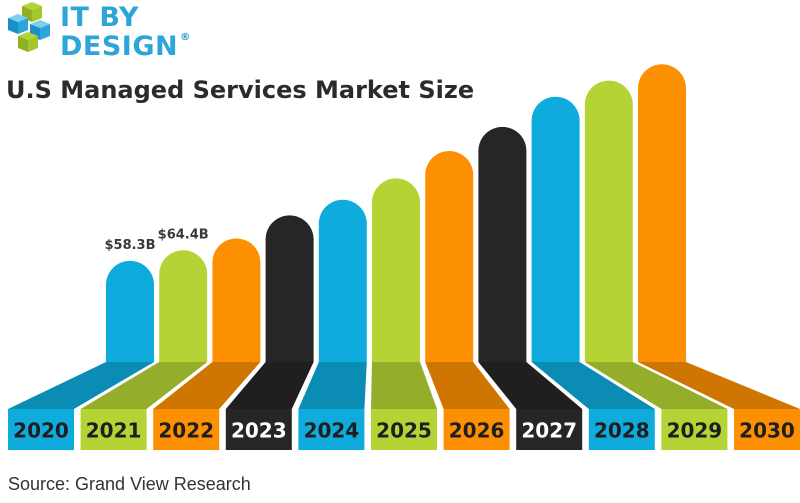 The width and height of the screenshot is (800, 503). I want to click on year-label: 2028, so click(622, 431).